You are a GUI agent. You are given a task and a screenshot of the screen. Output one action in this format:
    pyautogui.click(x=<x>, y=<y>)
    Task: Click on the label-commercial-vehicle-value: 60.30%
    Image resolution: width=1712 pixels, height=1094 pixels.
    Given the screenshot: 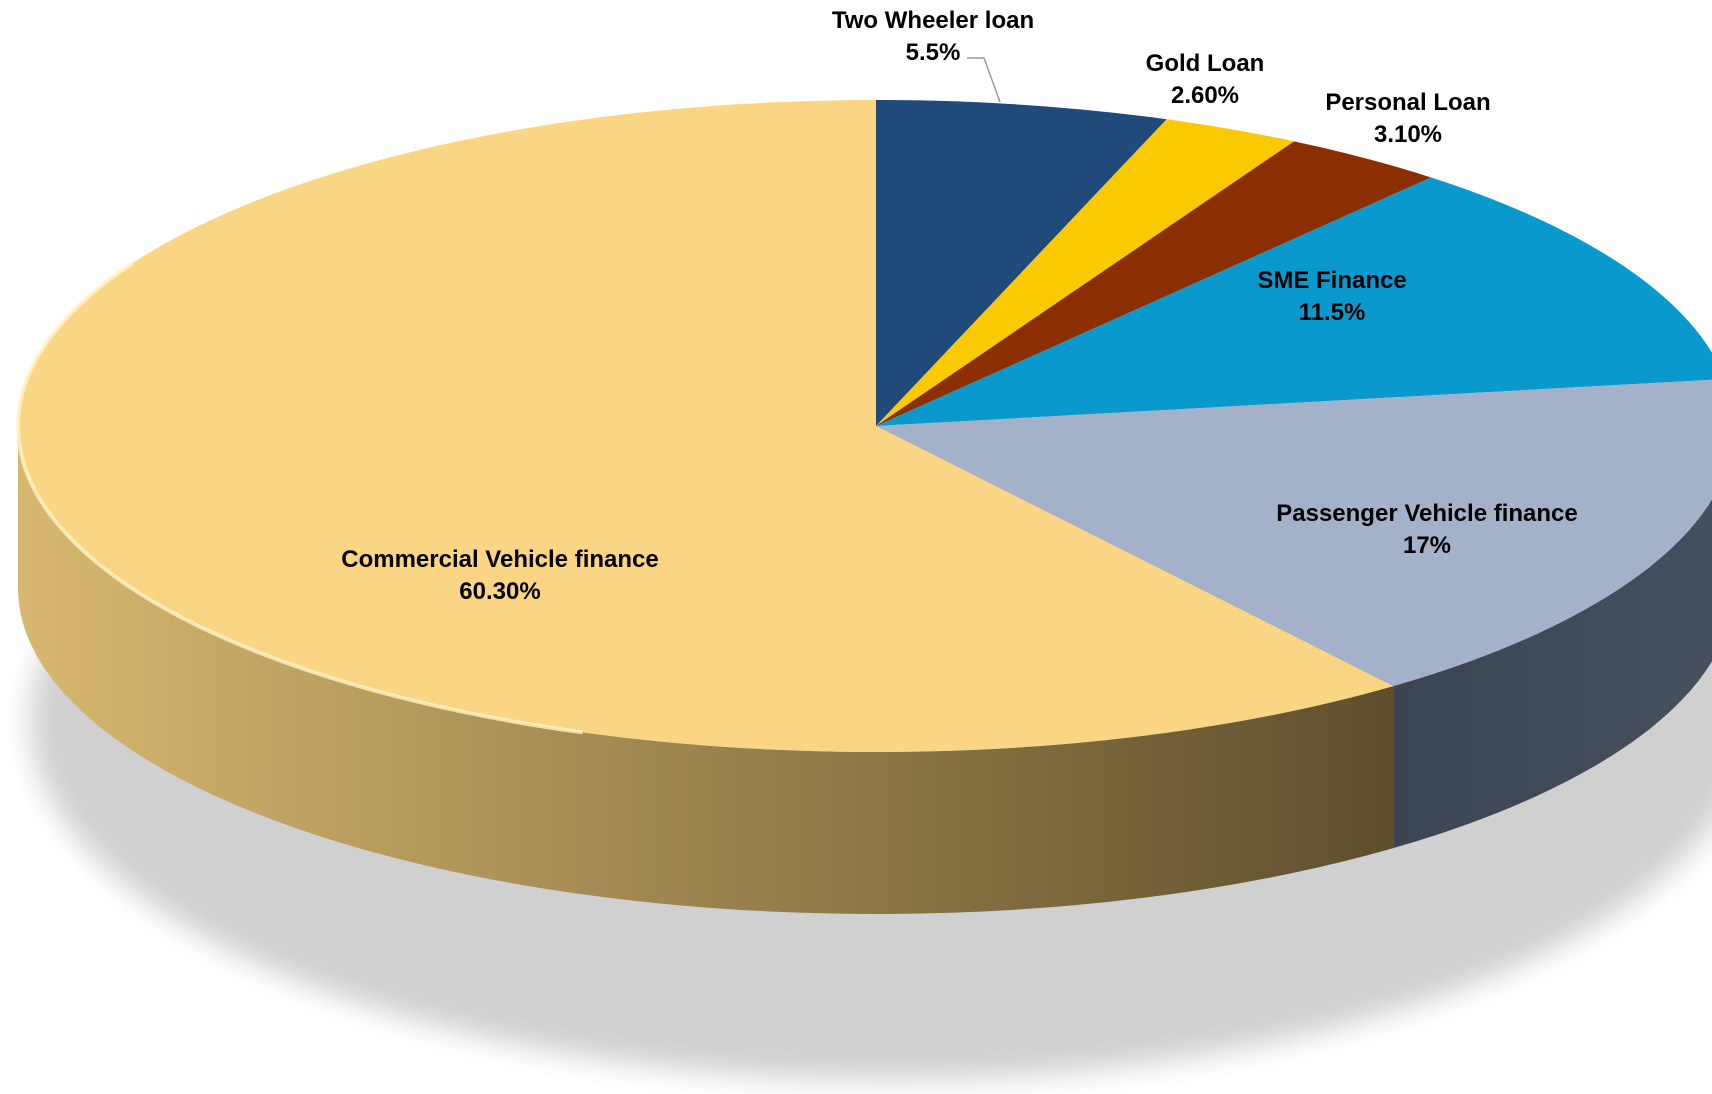 What is the action you would take?
    pyautogui.click(x=499, y=591)
    